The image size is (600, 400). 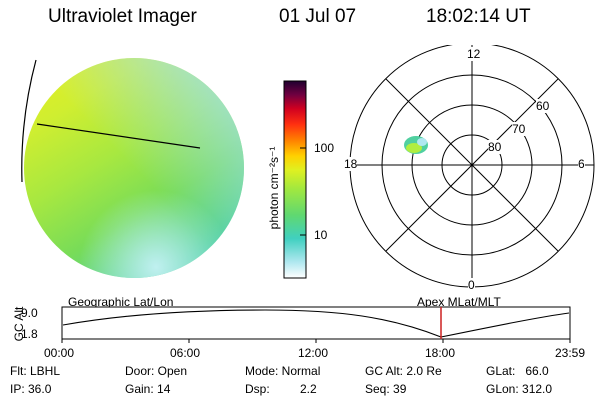 I want to click on timeline-right-label: Apex MLat/MLT, so click(x=459, y=302).